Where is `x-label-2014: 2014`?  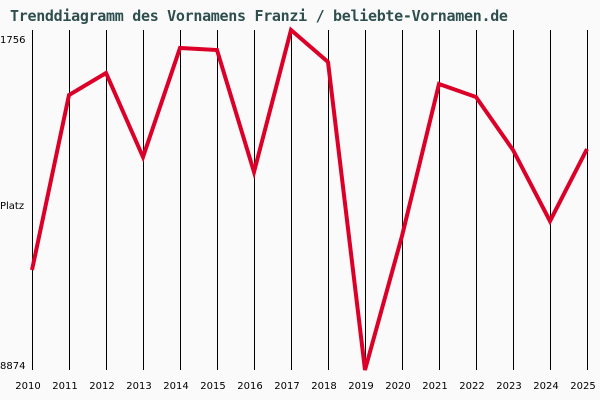 x-label-2014: 2014 is located at coordinates (176, 386).